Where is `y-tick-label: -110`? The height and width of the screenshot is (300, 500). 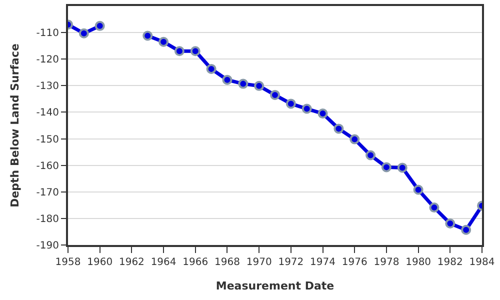 y-tick-label: -110 is located at coordinates (47, 34).